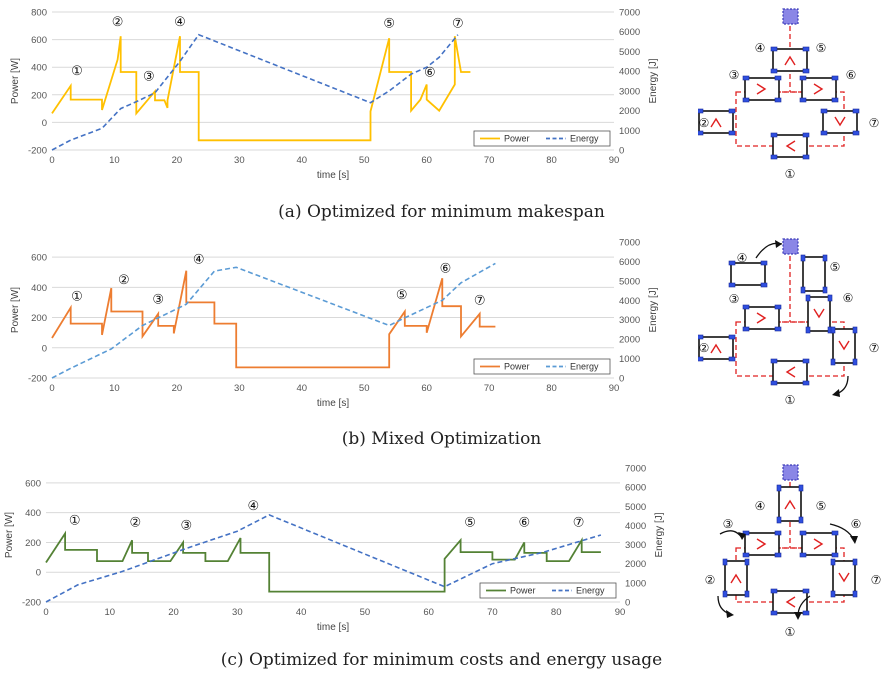  Describe the element at coordinates (489, 160) in the screenshot. I see `x-tick-label: 70` at that location.